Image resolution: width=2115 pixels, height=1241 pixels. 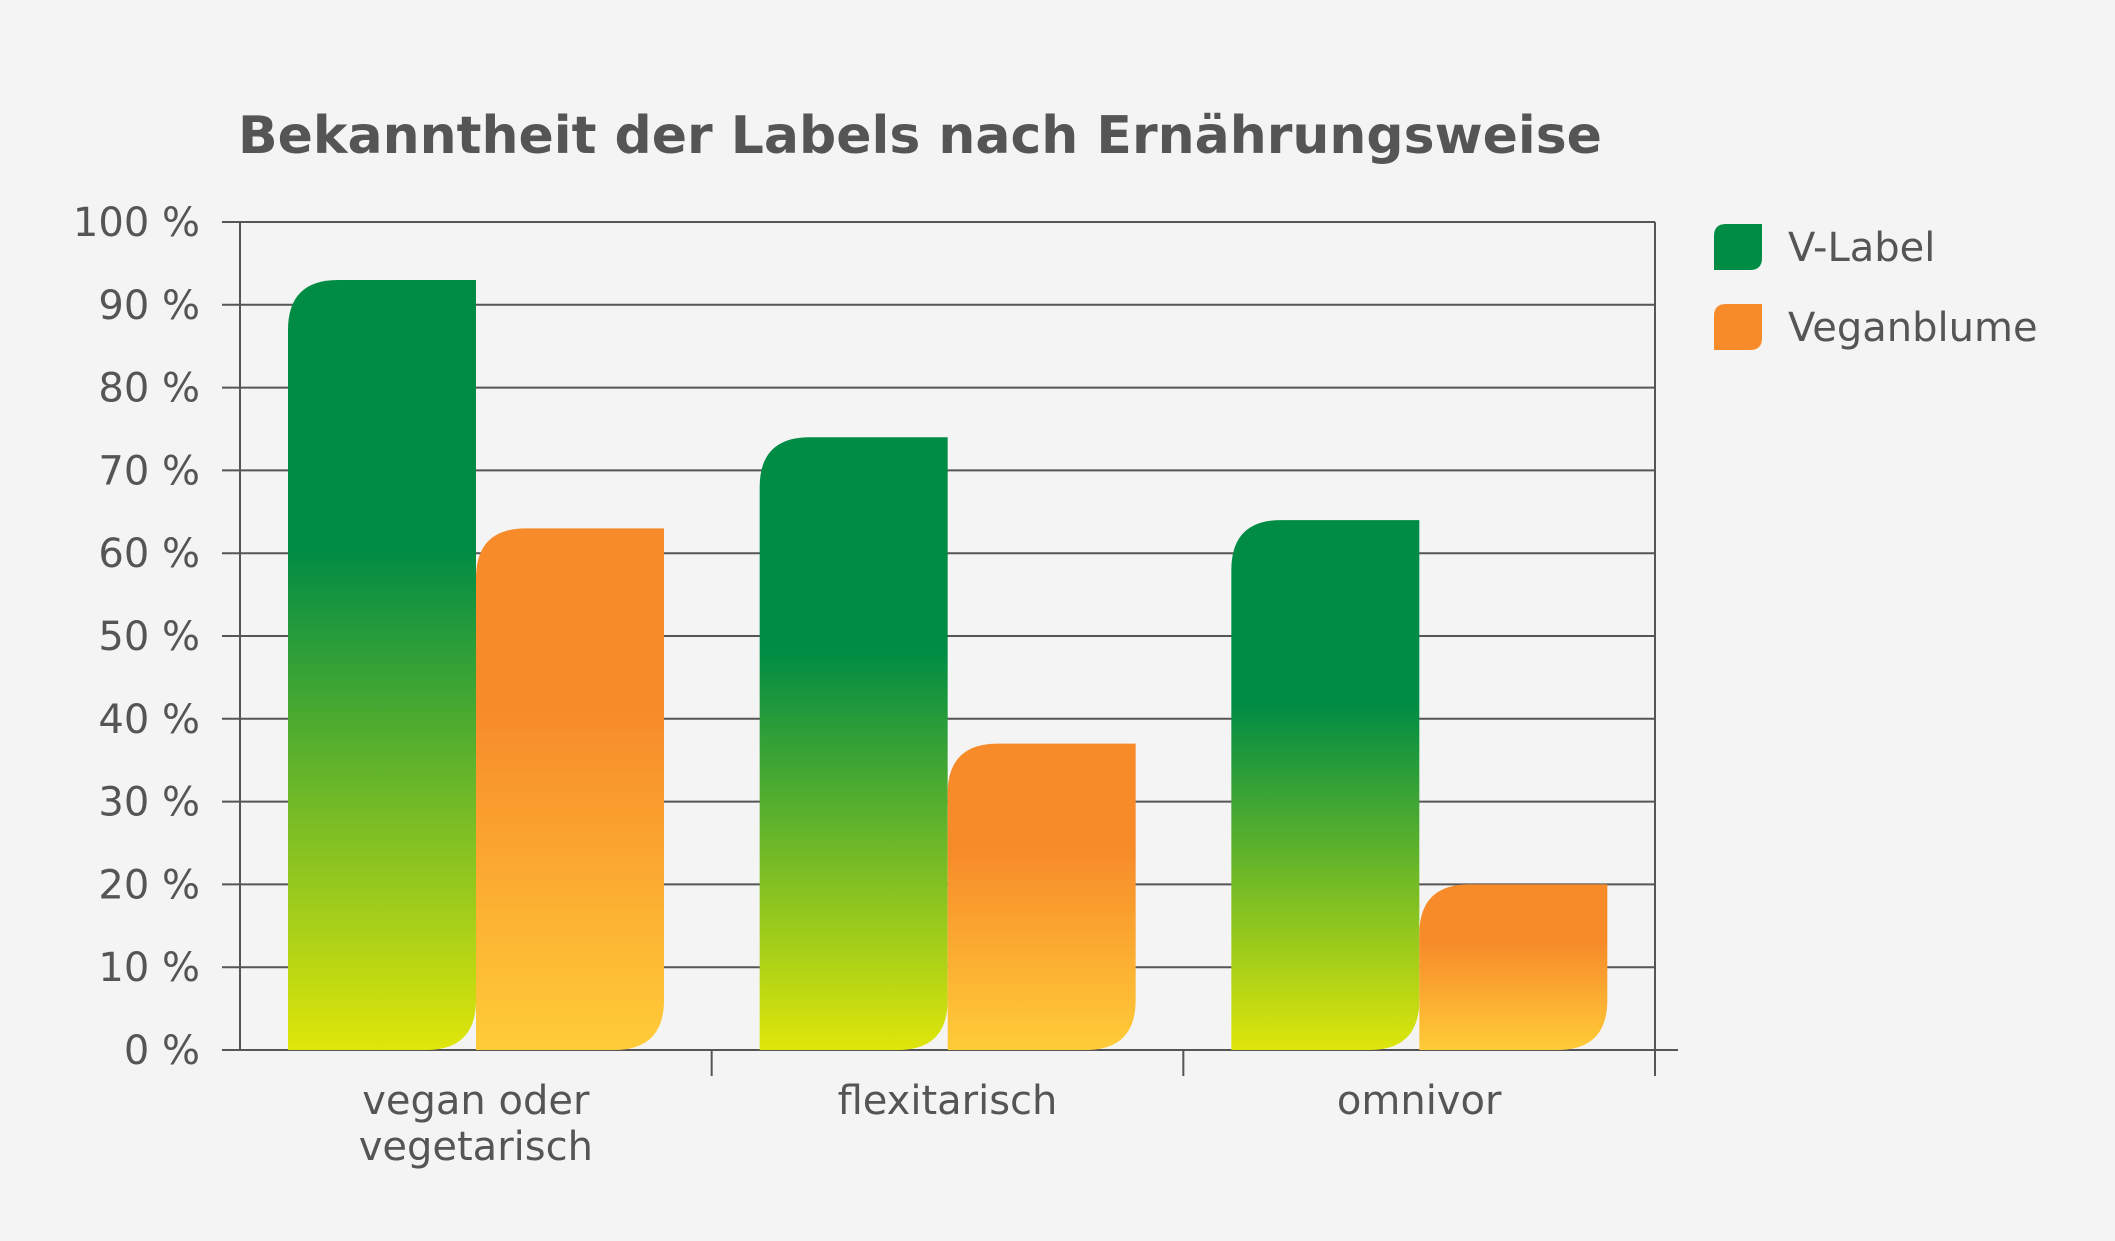 What do you see at coordinates (476, 1147) in the screenshot?
I see `x-category-label: vegetarisch` at bounding box center [476, 1147].